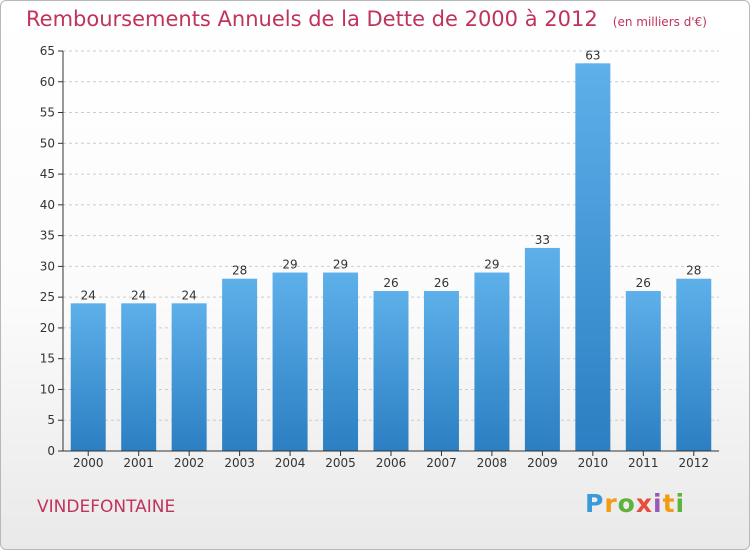  Describe the element at coordinates (669, 503) in the screenshot. I see `logo-letter: t` at that location.